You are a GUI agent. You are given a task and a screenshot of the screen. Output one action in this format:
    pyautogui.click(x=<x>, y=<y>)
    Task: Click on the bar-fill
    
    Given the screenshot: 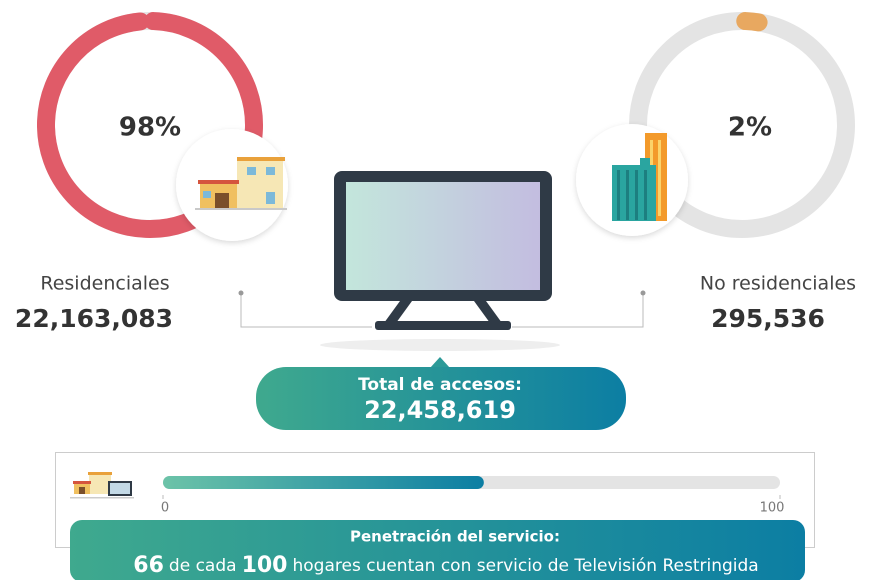 What is the action you would take?
    pyautogui.click(x=323, y=482)
    